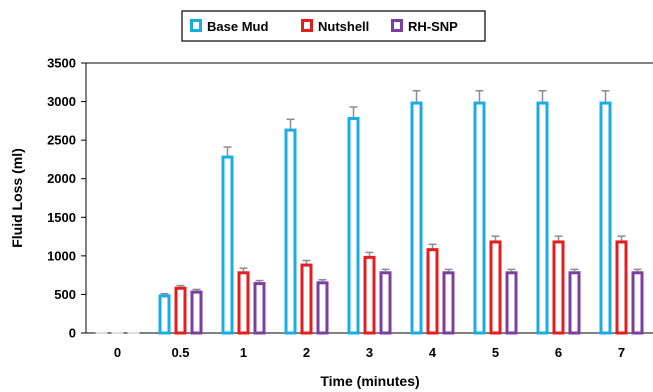 This screenshot has height=392, width=653. Describe the element at coordinates (343, 26) in the screenshot. I see `legend-label: Nutshell` at that location.